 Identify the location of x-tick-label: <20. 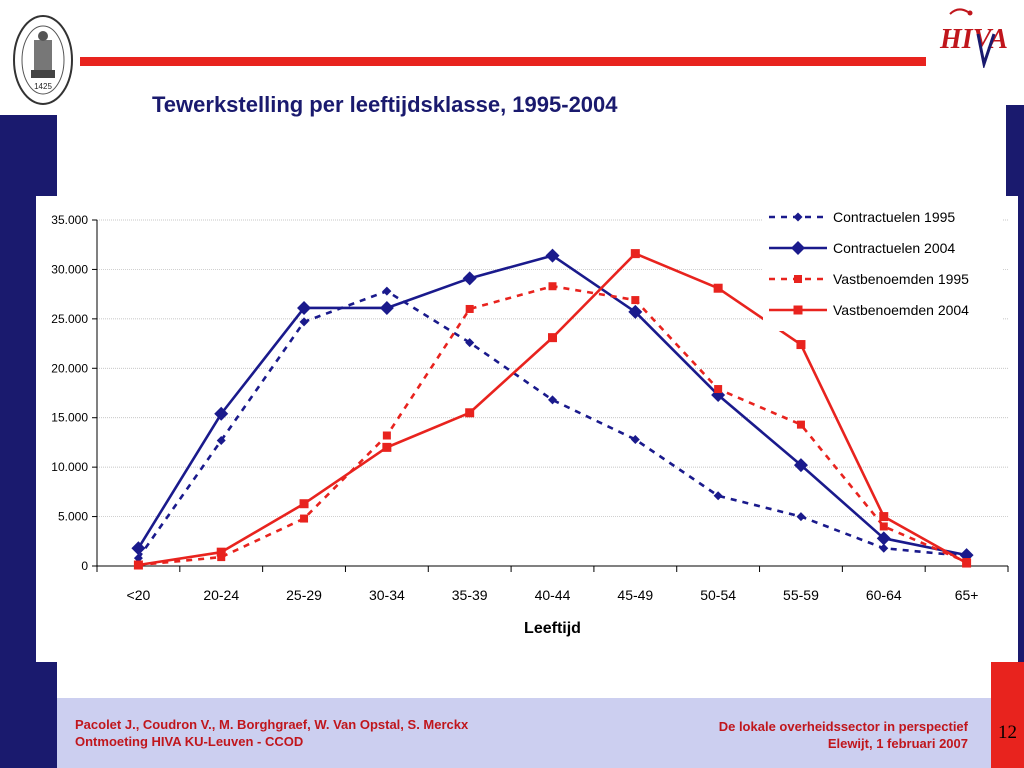
(139, 595).